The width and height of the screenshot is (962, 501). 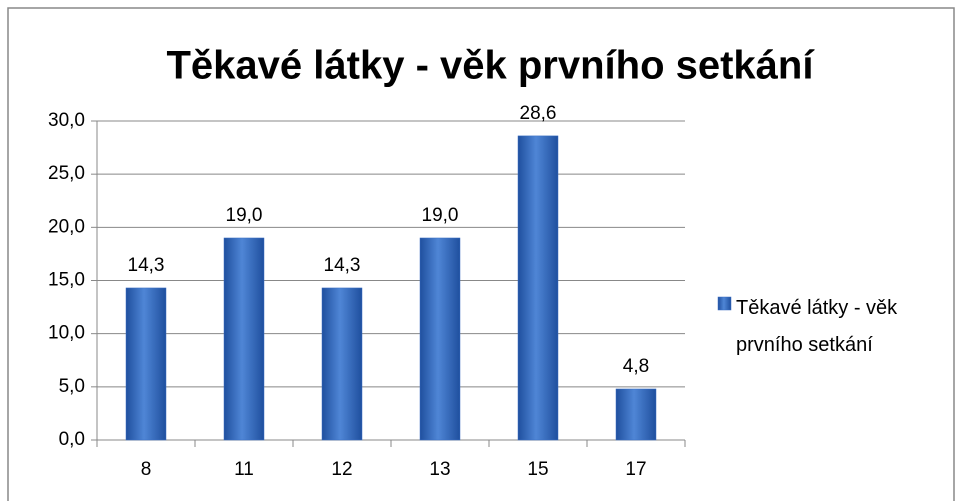 What do you see at coordinates (538, 113) in the screenshot?
I see `data-label: 28,6` at bounding box center [538, 113].